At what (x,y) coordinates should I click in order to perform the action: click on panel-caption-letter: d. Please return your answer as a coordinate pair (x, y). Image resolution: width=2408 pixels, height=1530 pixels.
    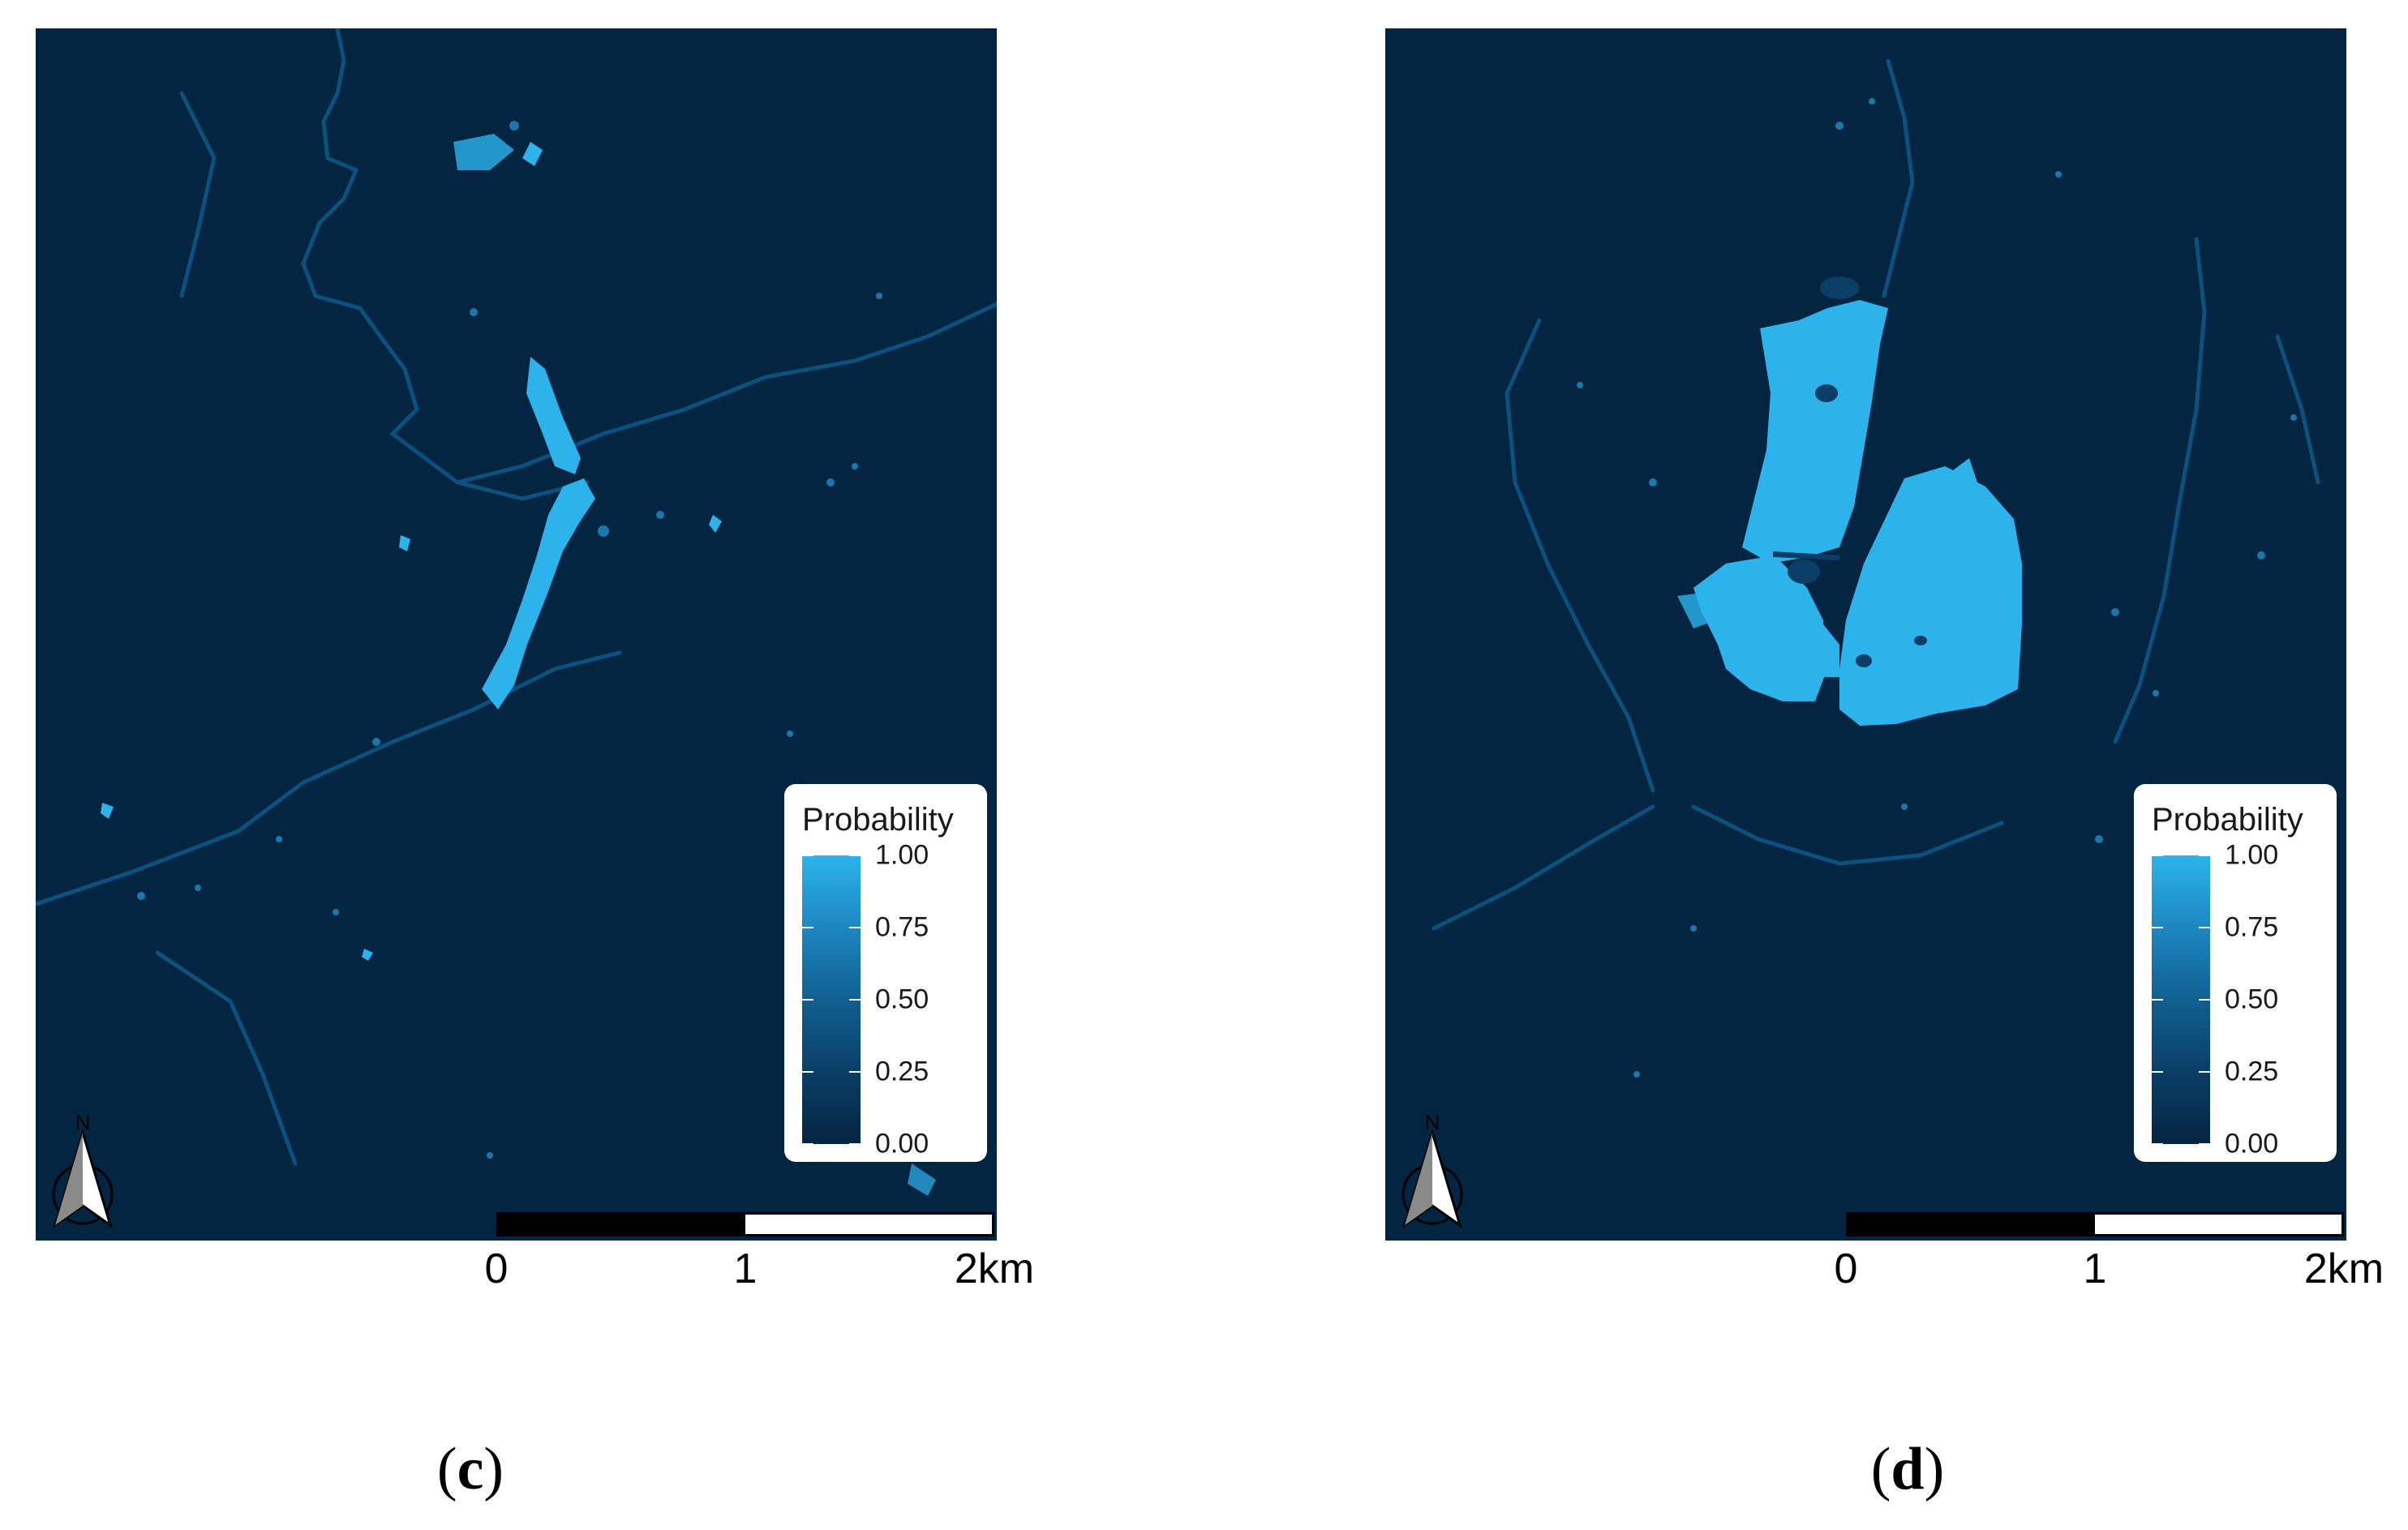
    Looking at the image, I should click on (1908, 1469).